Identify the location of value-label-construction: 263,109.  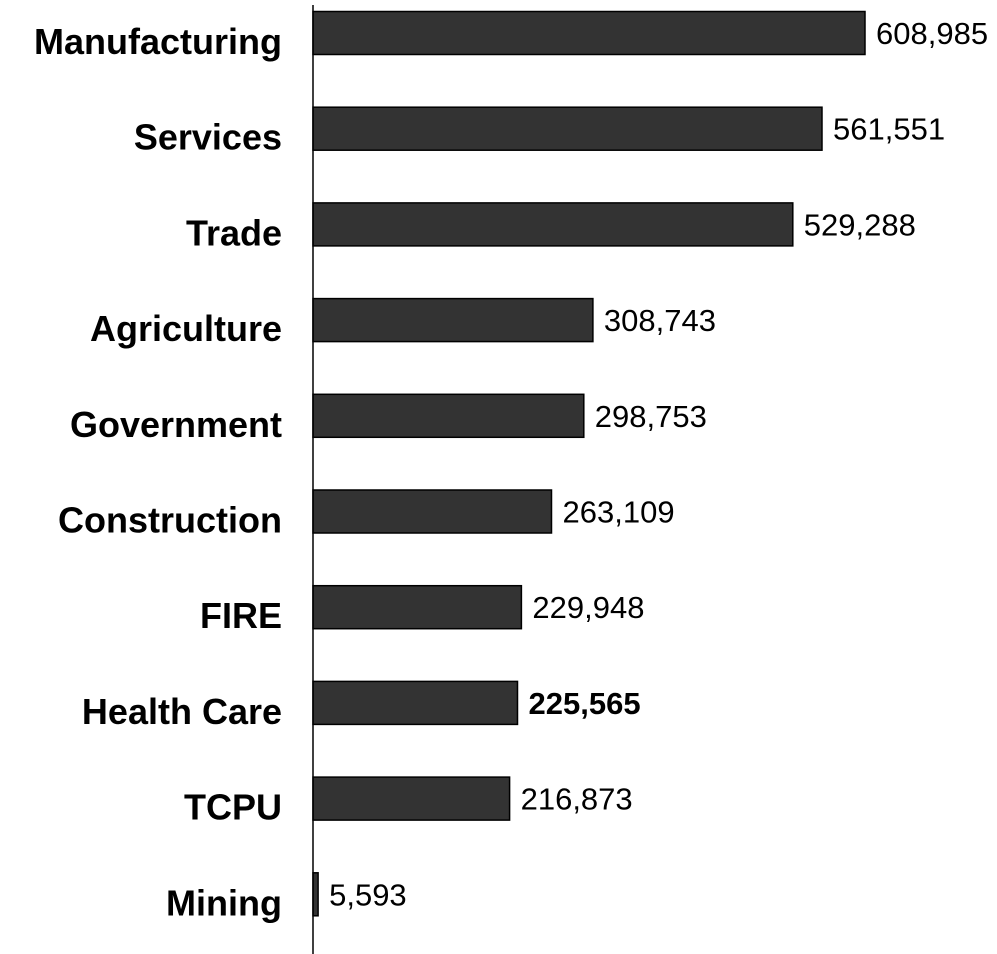
(619, 512).